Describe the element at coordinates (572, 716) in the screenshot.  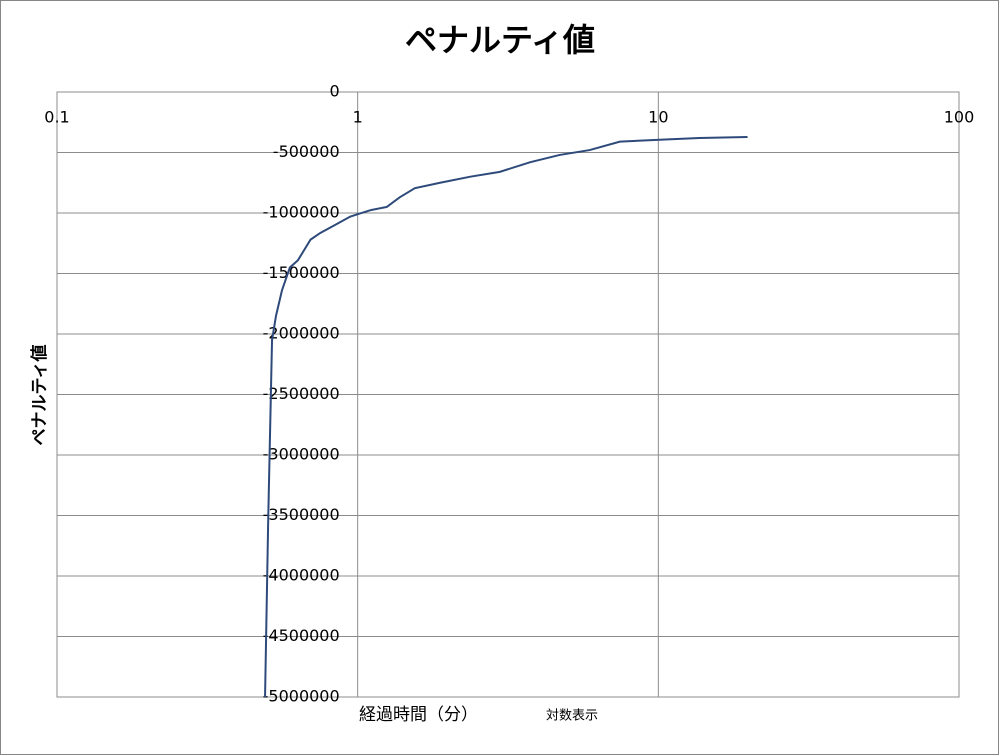
I see `x-axis-note: 対数表示` at that location.